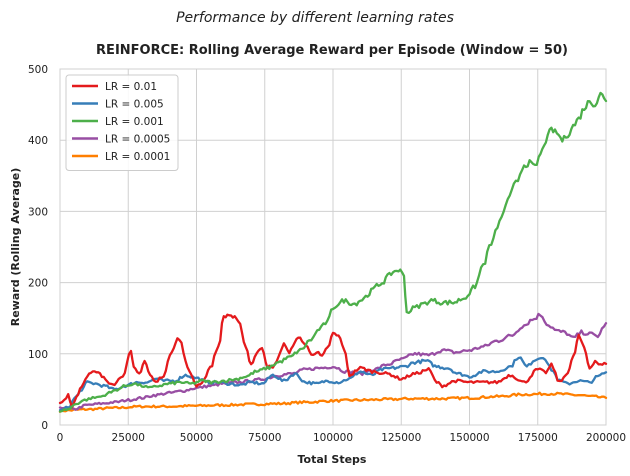 The image size is (630, 476). I want to click on x-tick-label: 100000, so click(333, 438).